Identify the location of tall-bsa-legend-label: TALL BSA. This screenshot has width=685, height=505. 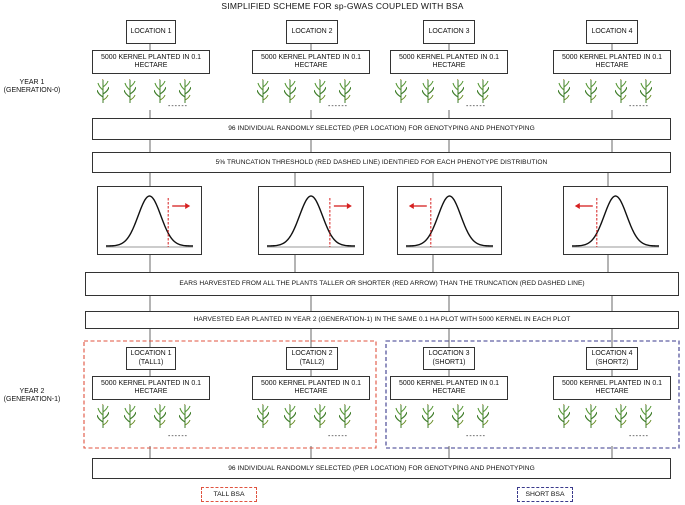
(229, 494).